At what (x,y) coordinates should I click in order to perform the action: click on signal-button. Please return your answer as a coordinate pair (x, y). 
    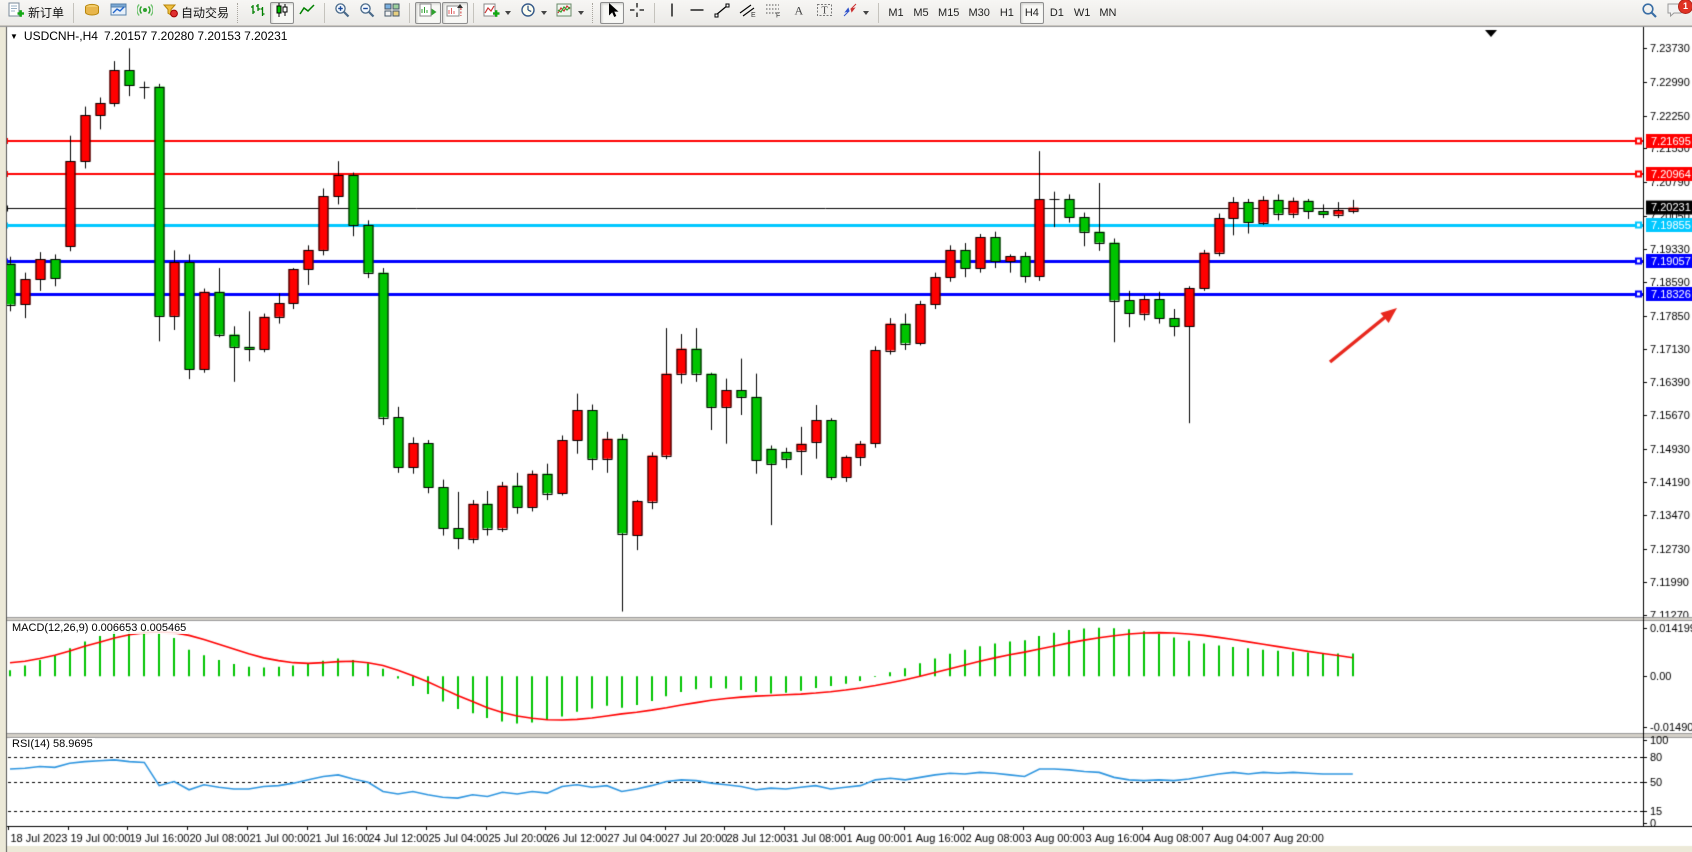
    Looking at the image, I should click on (145, 13).